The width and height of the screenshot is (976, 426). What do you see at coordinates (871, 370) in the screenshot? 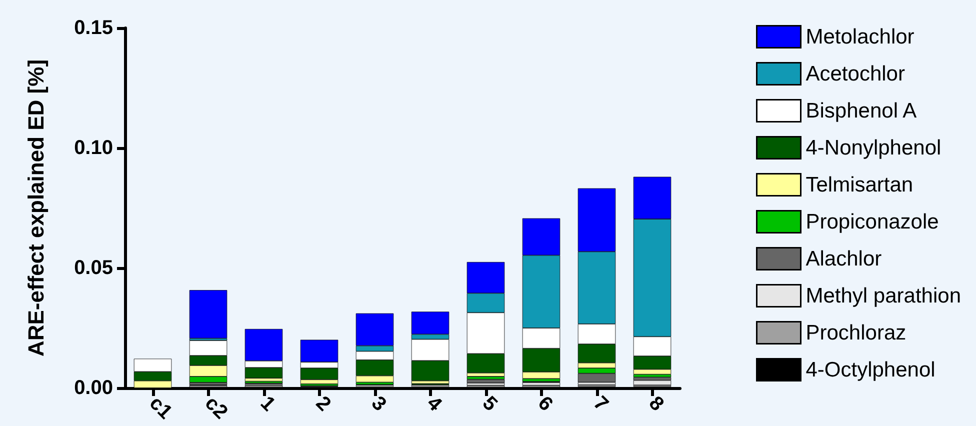
I see `legend-label: 4-Octylphenol` at bounding box center [871, 370].